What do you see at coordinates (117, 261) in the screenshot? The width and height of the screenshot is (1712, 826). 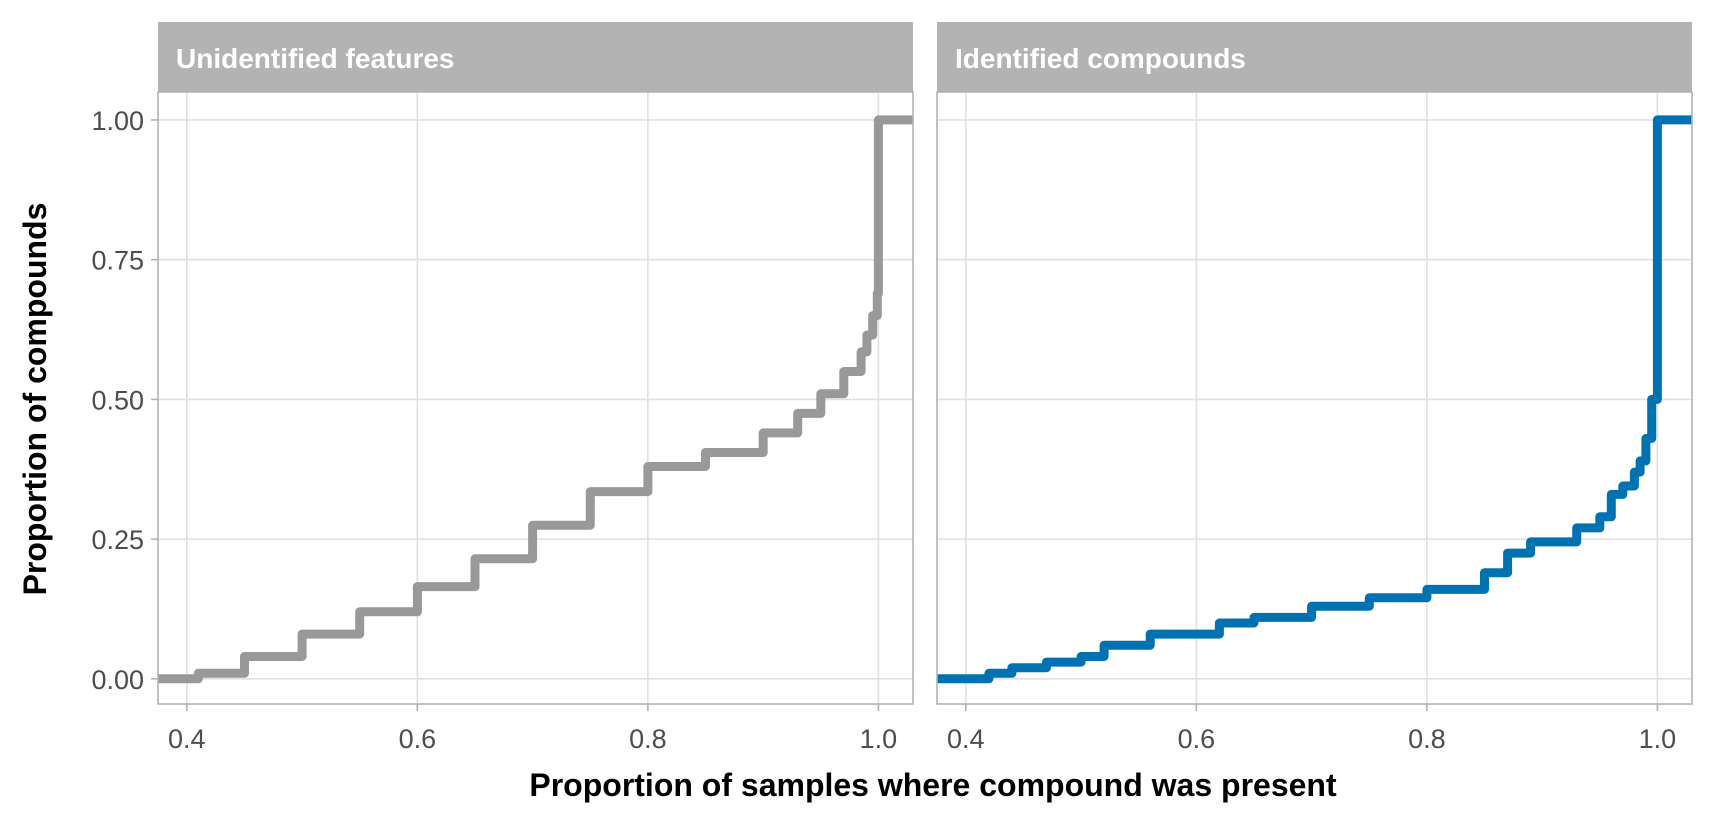 I see `y-tick-label: 0.75` at bounding box center [117, 261].